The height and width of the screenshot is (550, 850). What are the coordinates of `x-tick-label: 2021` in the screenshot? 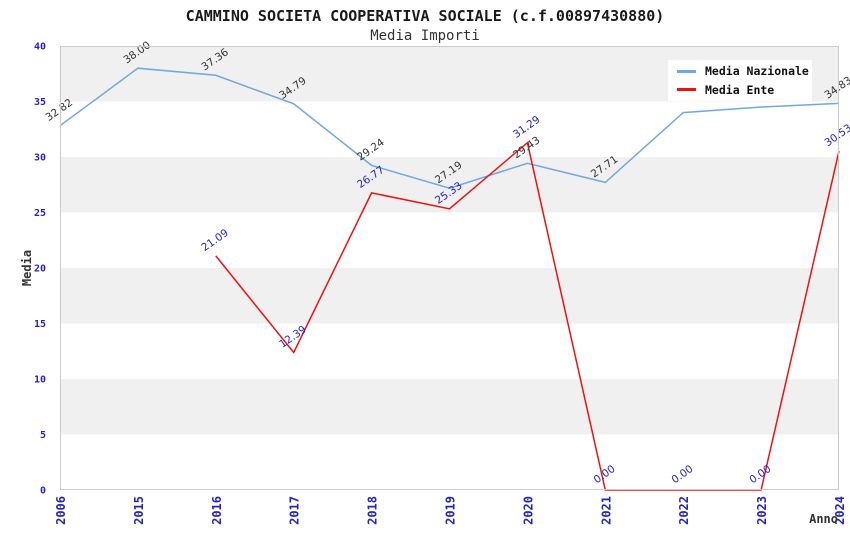 It's located at (606, 510).